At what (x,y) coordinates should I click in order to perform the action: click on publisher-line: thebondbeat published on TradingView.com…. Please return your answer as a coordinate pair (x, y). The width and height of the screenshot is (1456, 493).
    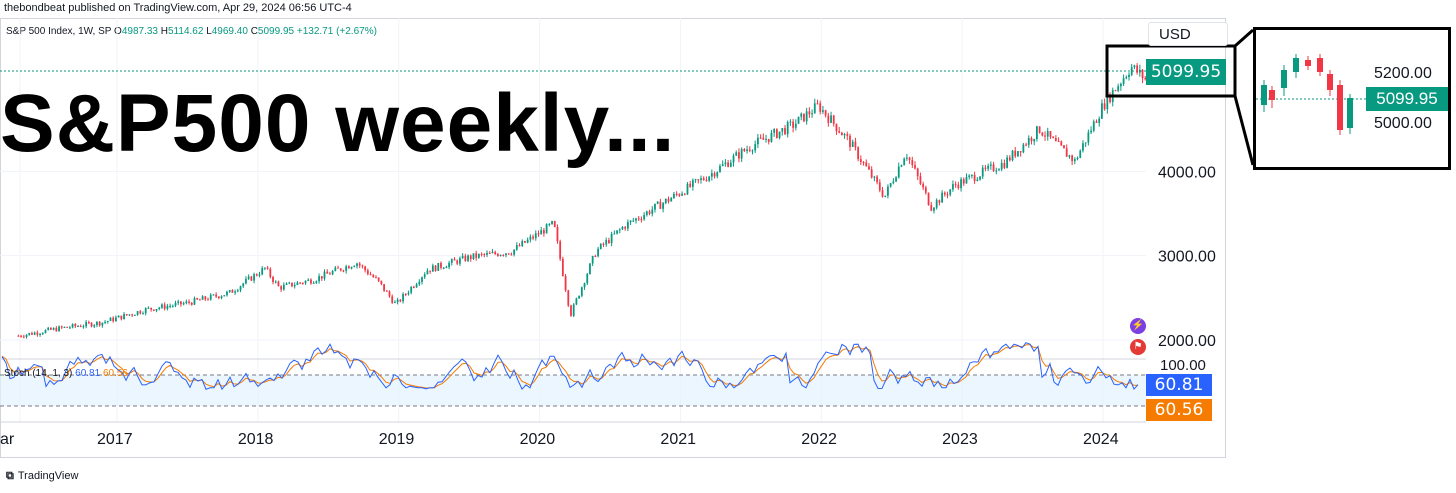
    Looking at the image, I should click on (178, 8).